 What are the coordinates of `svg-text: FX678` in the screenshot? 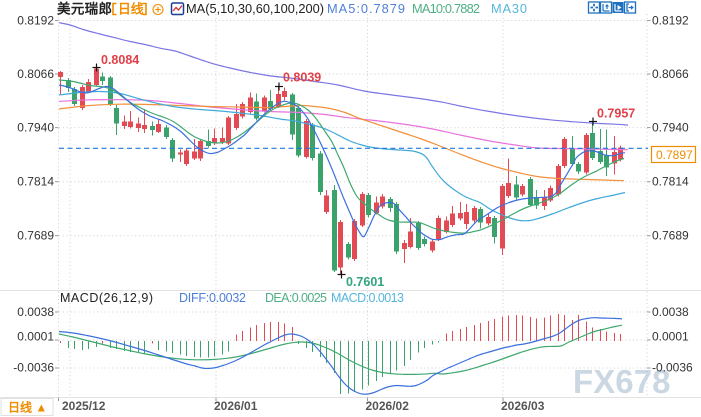 It's located at (622, 381).